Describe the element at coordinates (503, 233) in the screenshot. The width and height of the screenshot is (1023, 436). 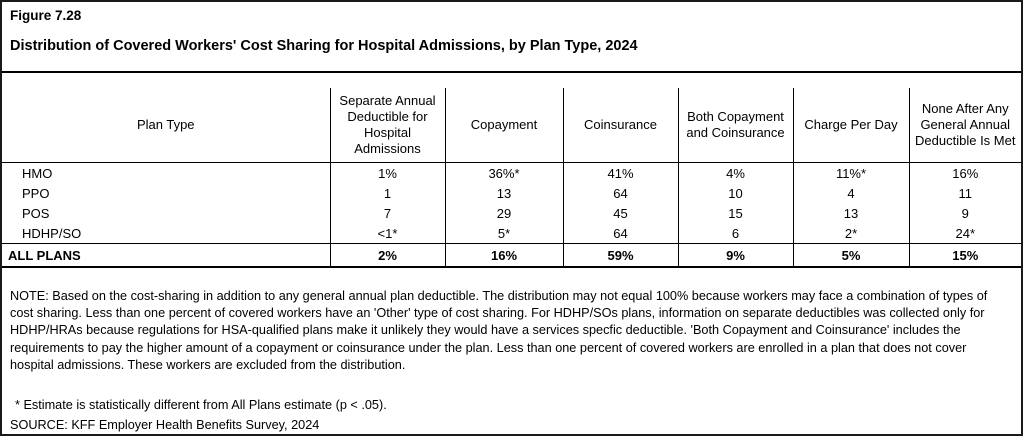
I see `cell: 5*` at that location.